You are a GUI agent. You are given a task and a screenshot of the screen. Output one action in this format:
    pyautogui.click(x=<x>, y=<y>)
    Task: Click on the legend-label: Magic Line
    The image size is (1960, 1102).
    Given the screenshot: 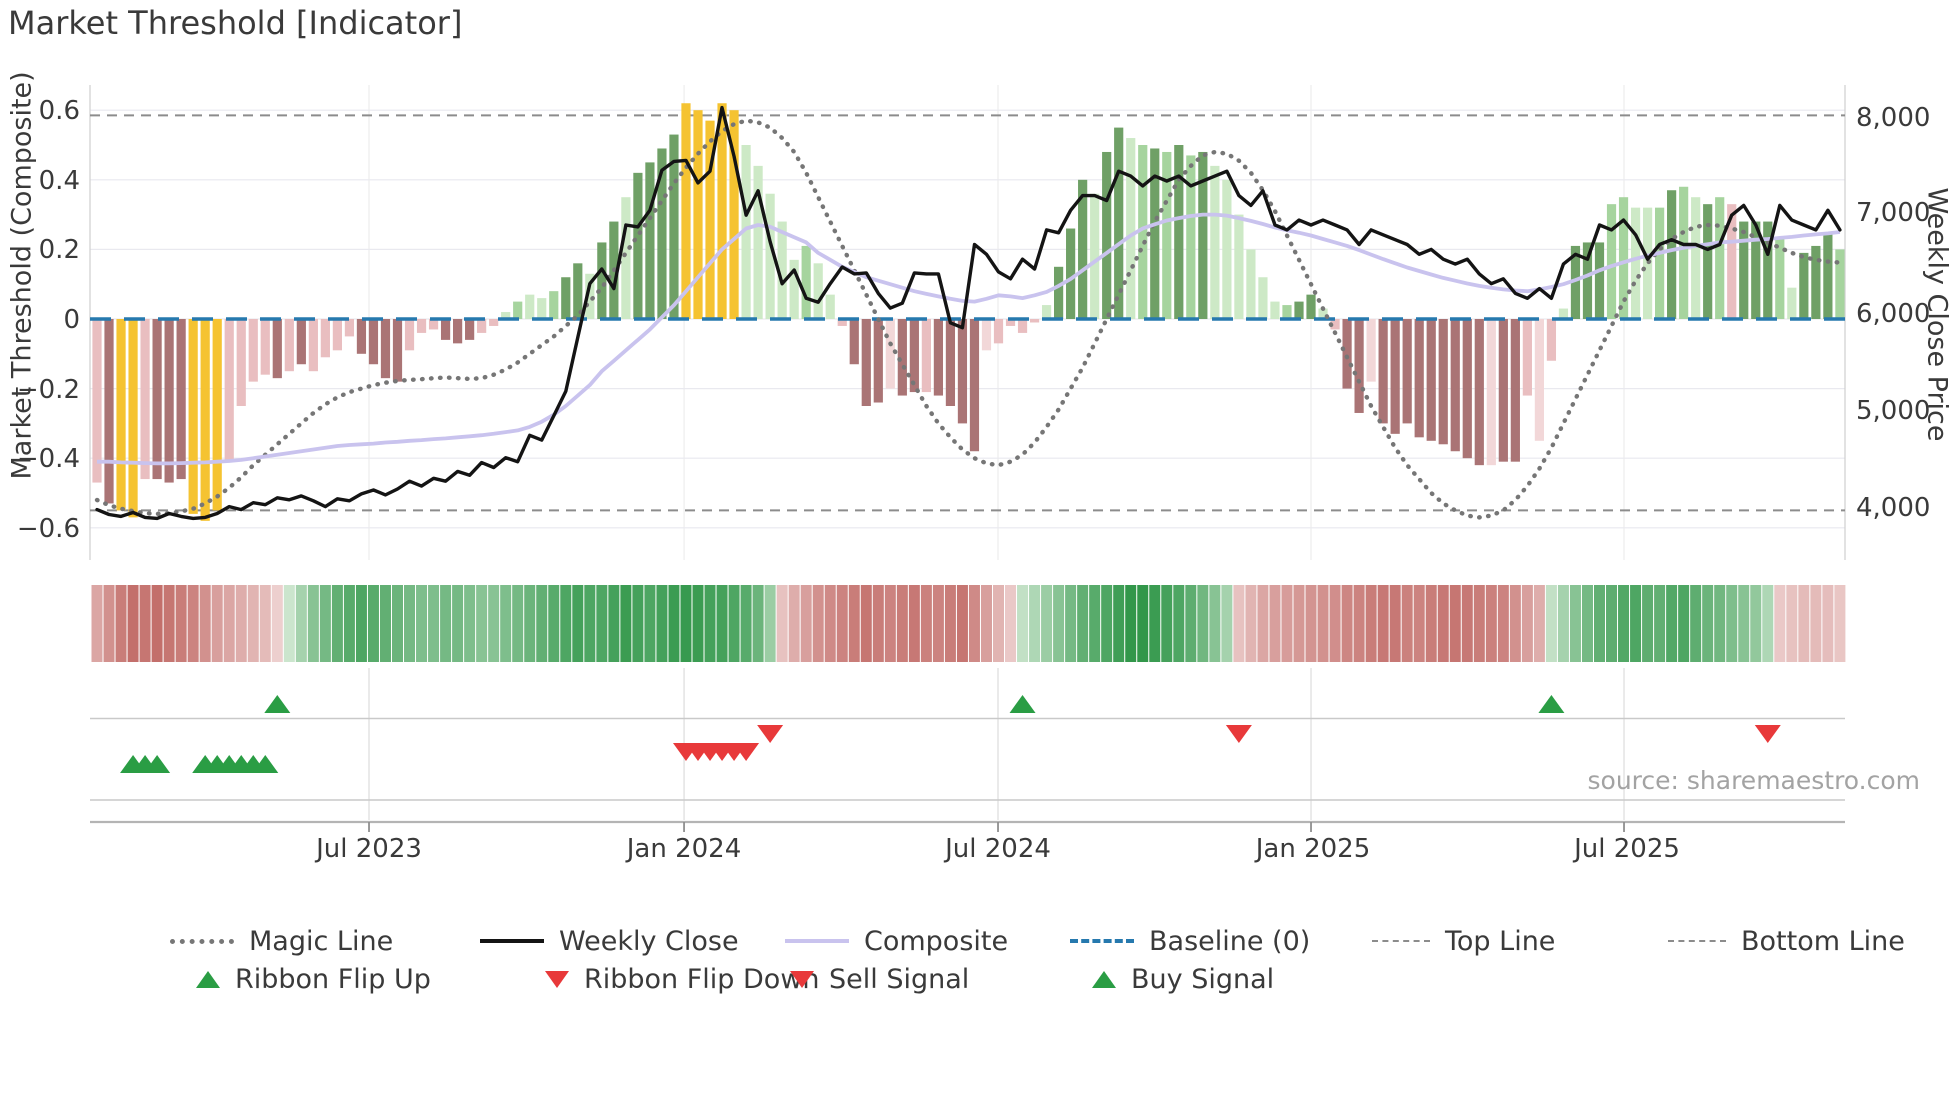 What is the action you would take?
    pyautogui.click(x=321, y=941)
    